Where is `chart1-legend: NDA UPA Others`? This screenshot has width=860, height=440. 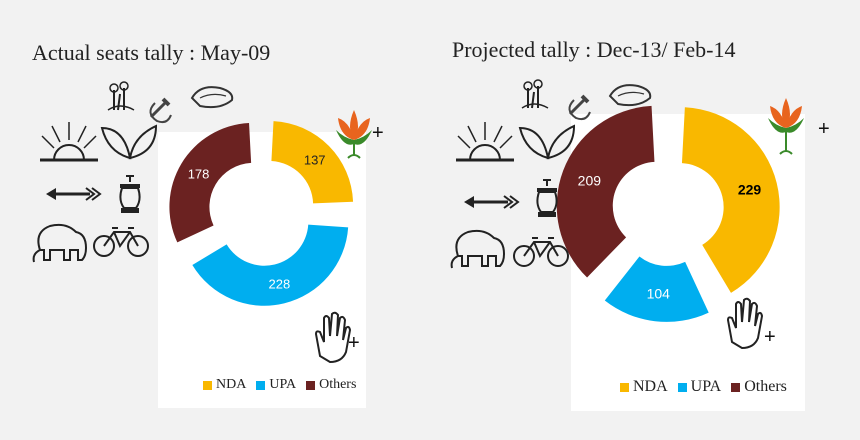 chart1-legend: NDA UPA Others is located at coordinates (279, 385).